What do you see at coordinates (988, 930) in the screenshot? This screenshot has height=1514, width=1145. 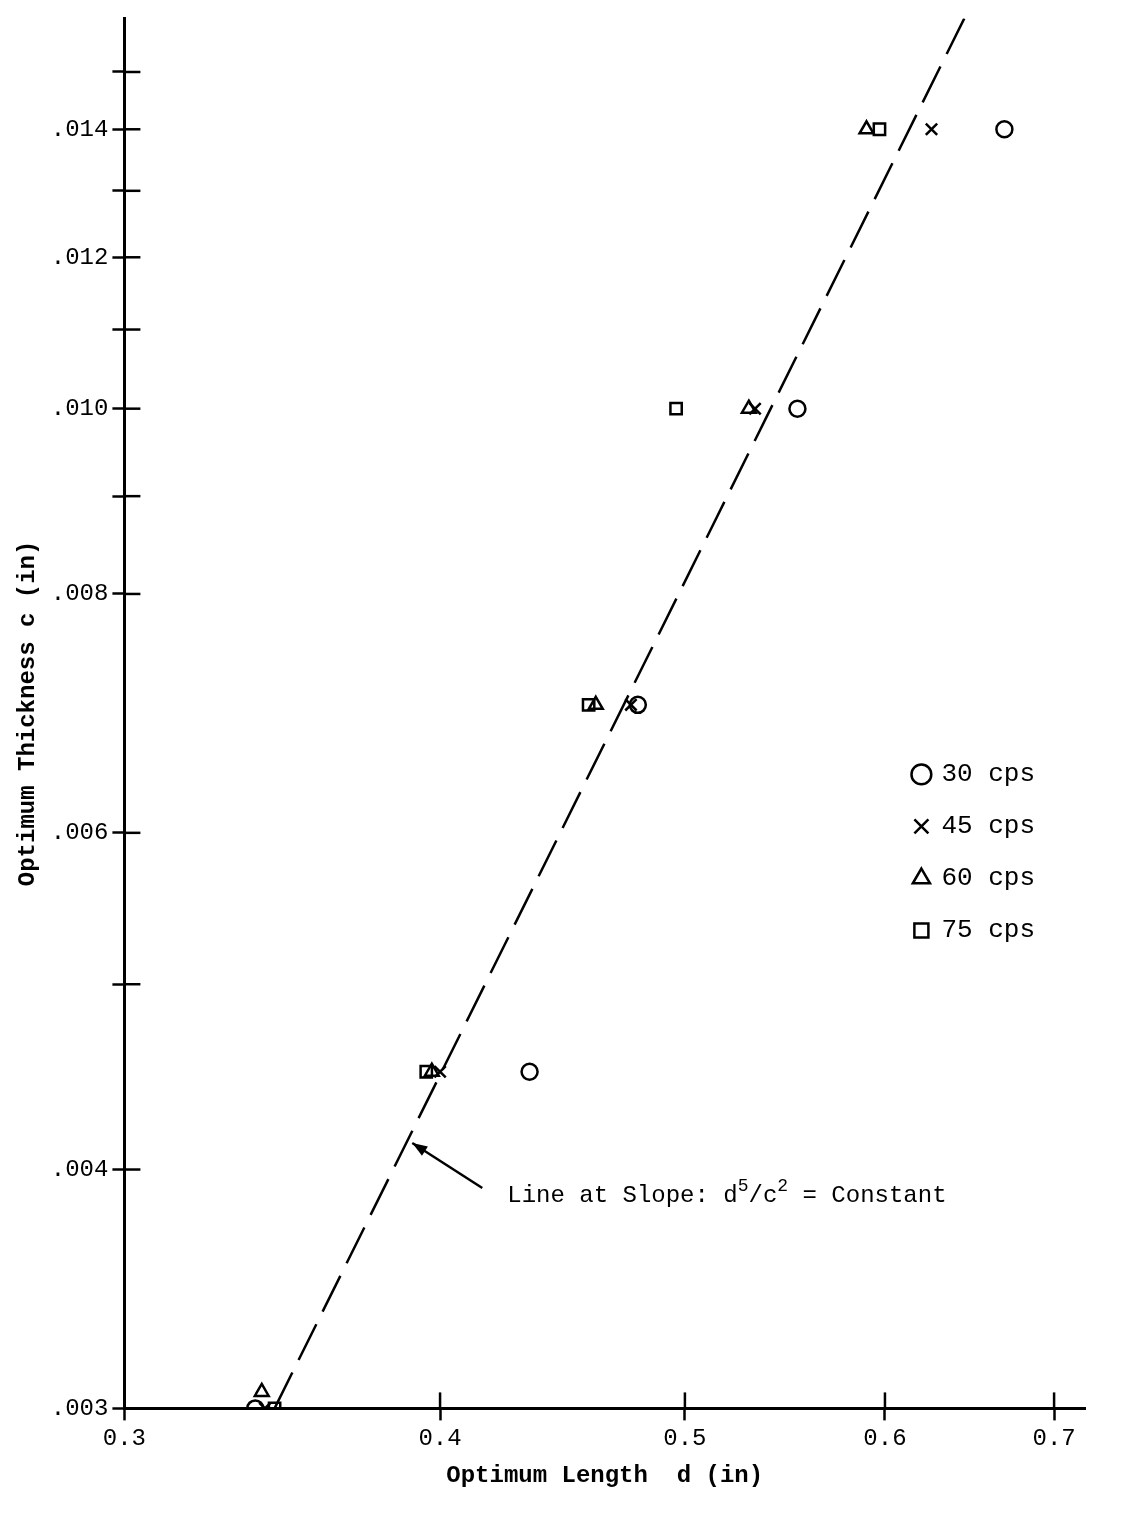 I see `legend-label: 75 cps` at bounding box center [988, 930].